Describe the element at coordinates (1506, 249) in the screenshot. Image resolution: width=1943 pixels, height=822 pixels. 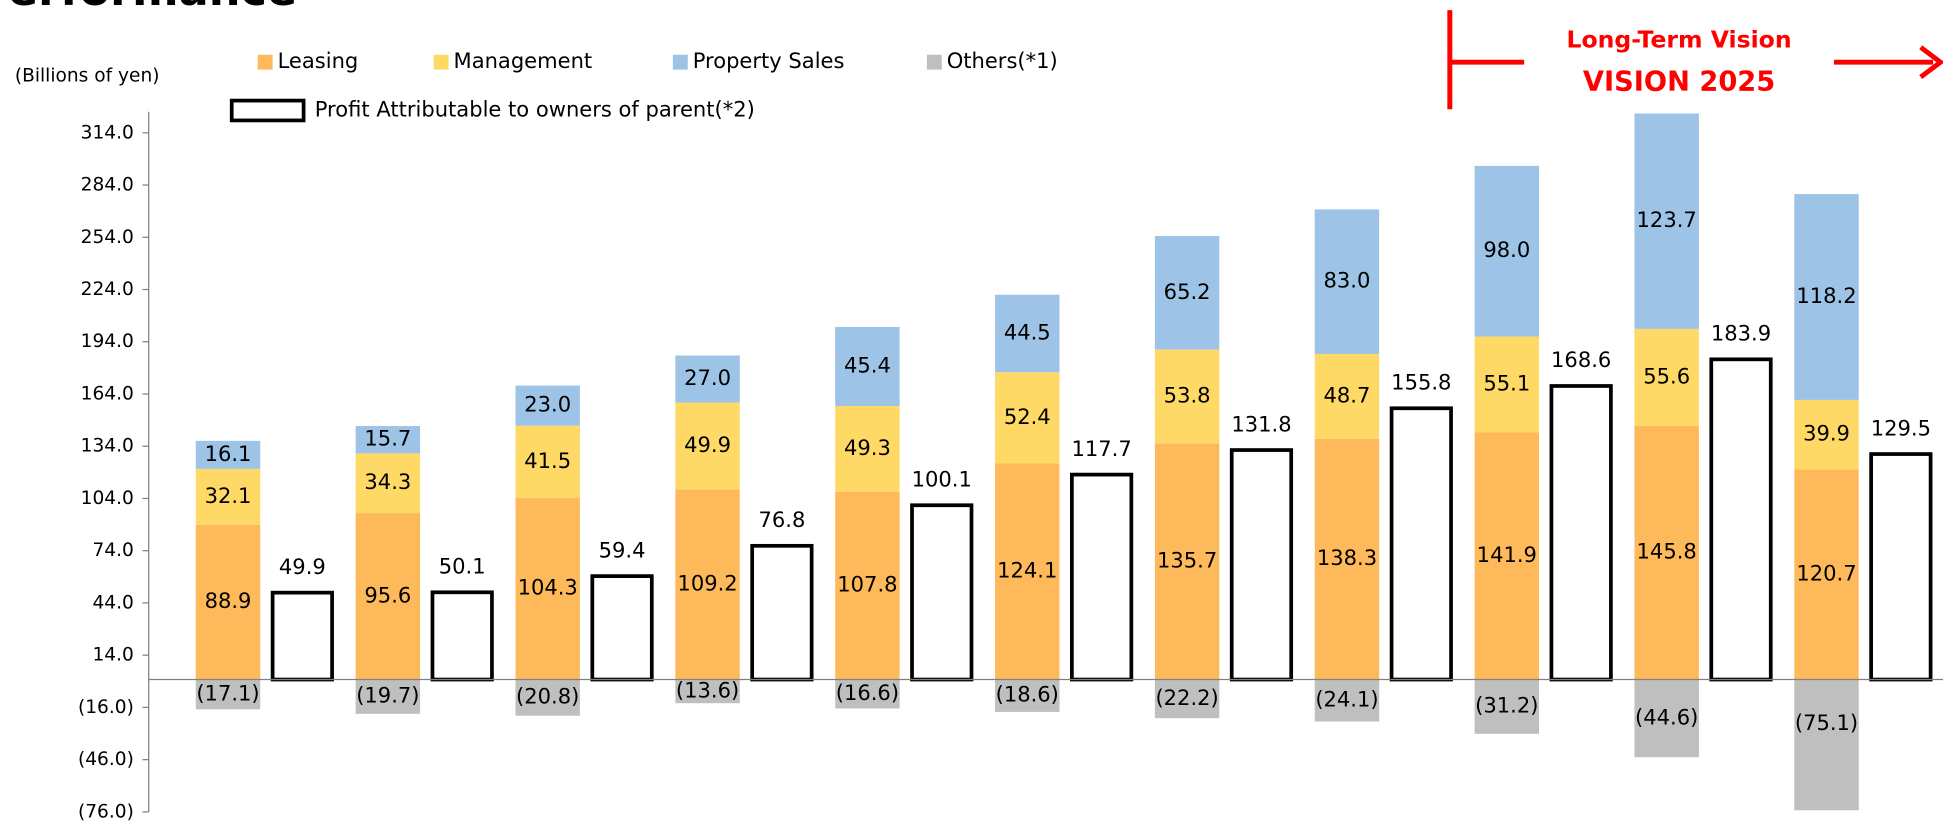
I see `data-label: 98.0` at that location.